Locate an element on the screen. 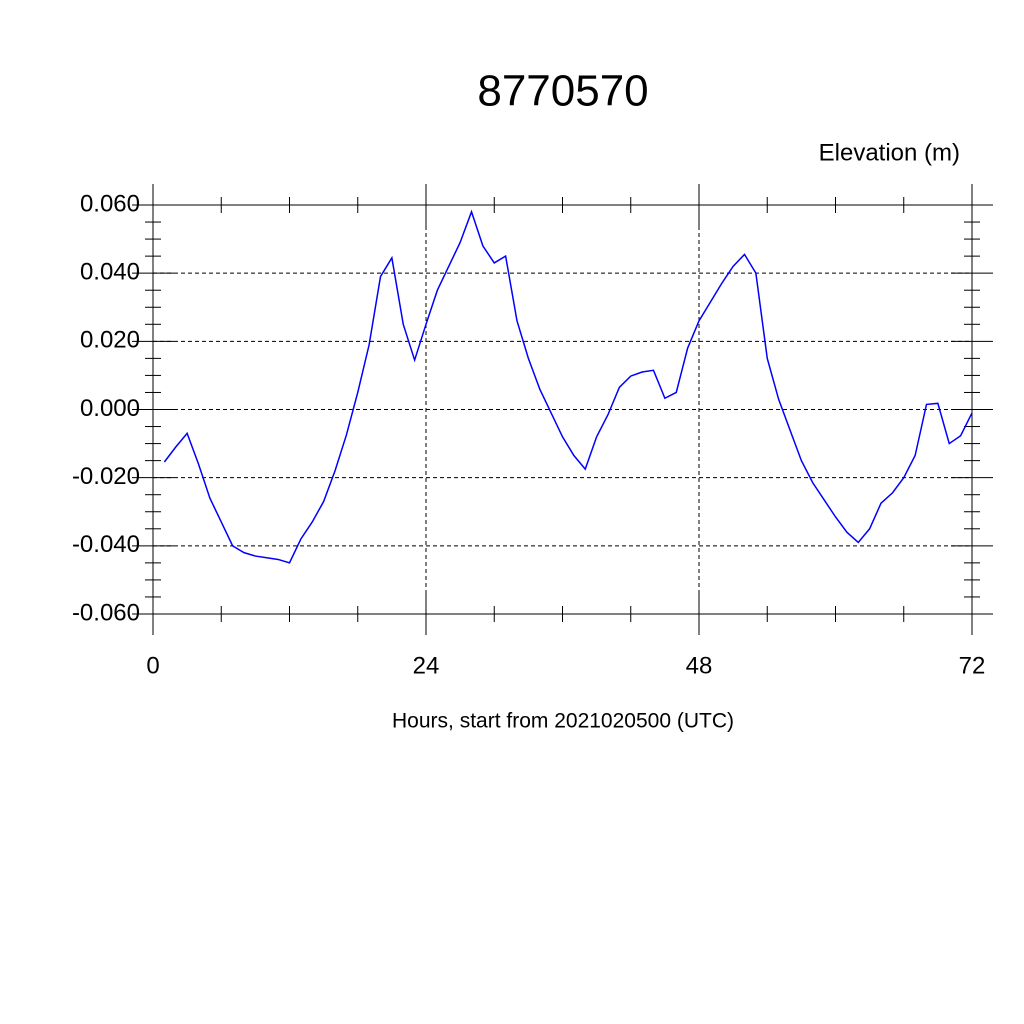  y-tick-label: -0.040 is located at coordinates (106, 544).